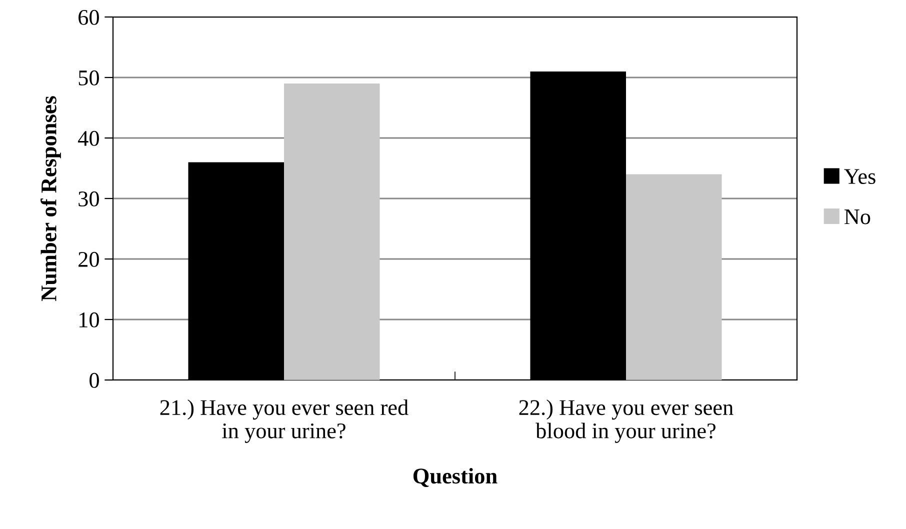  Describe the element at coordinates (88, 198) in the screenshot. I see `y-tick-label: 30` at that location.